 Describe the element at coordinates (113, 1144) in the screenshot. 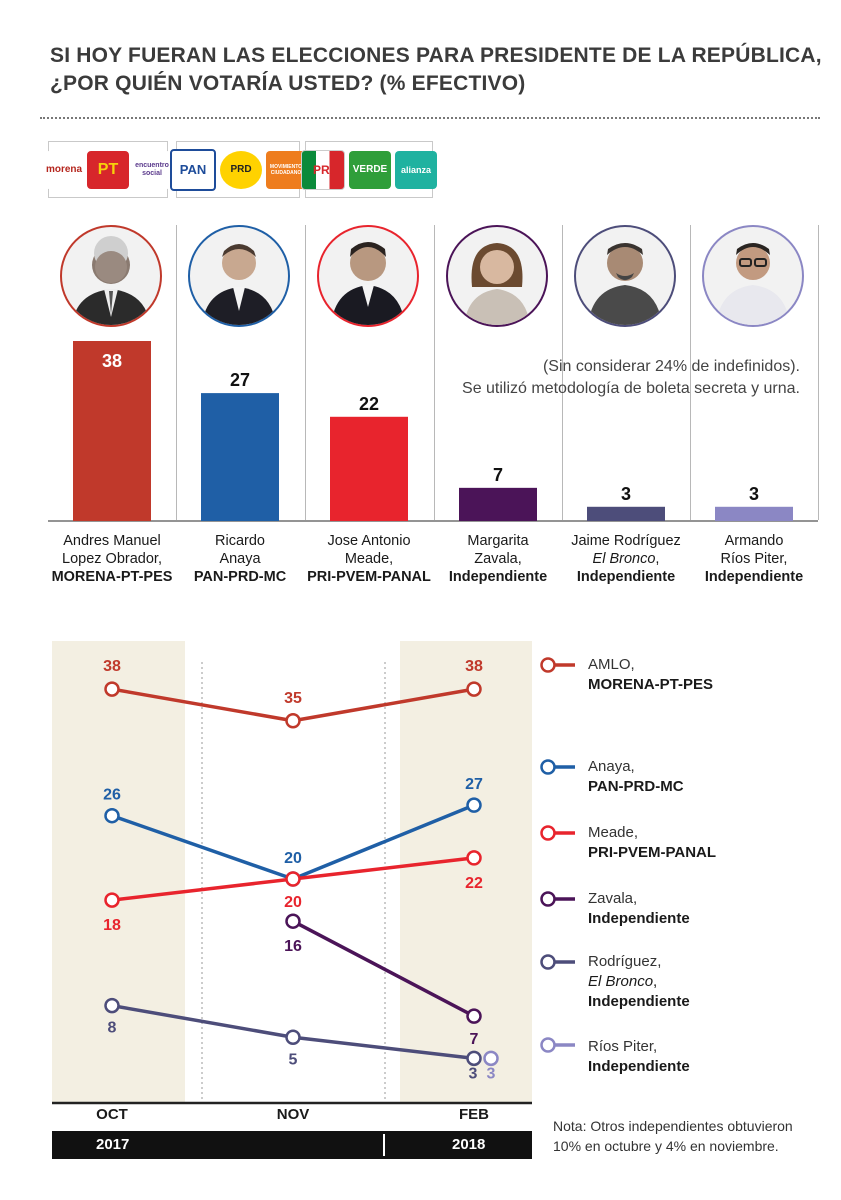

I see `year-2017: 2017` at that location.